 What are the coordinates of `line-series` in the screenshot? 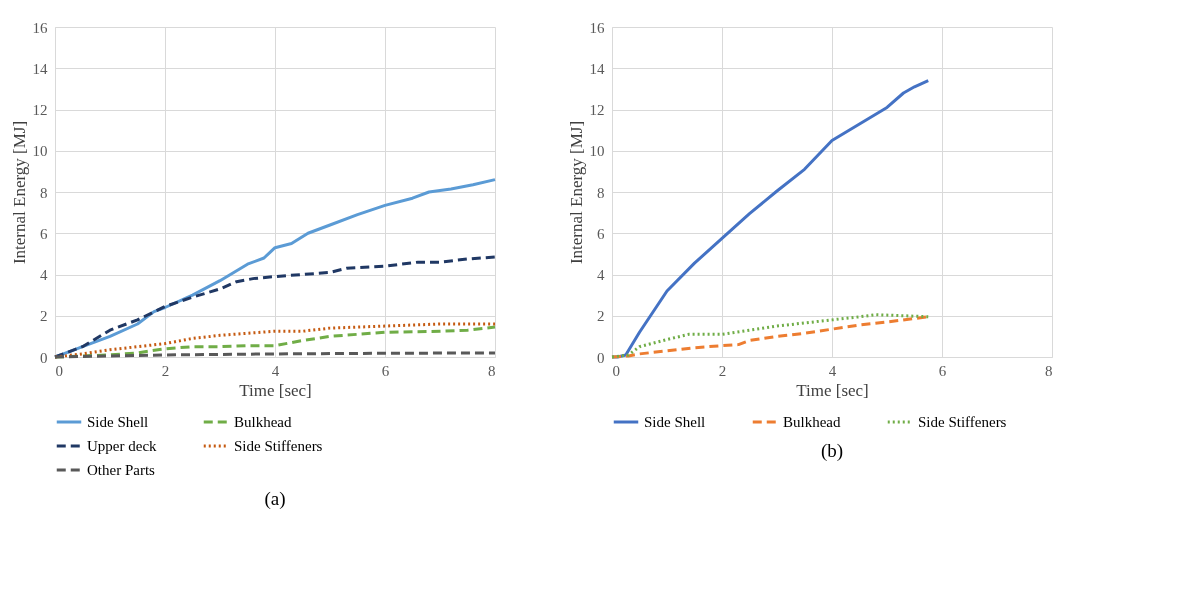 It's located at (770, 219).